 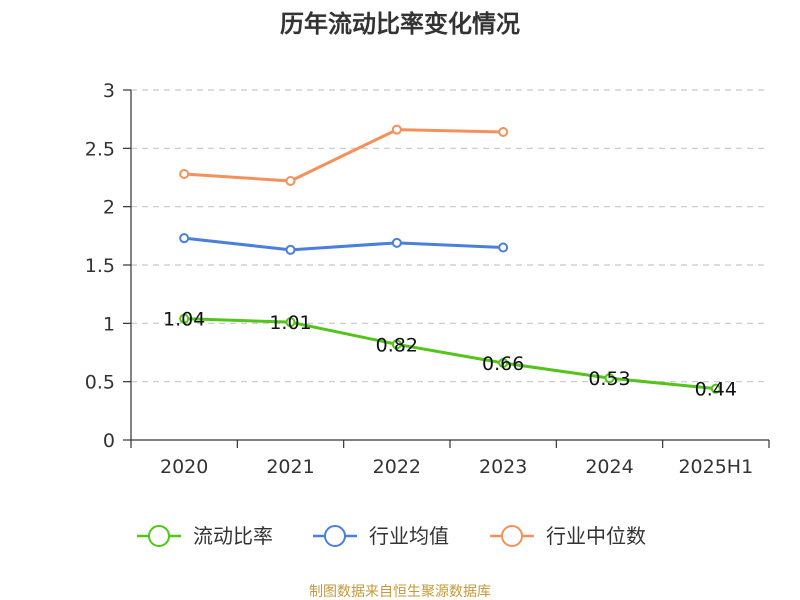 I want to click on data-label: 0.82, so click(x=397, y=345).